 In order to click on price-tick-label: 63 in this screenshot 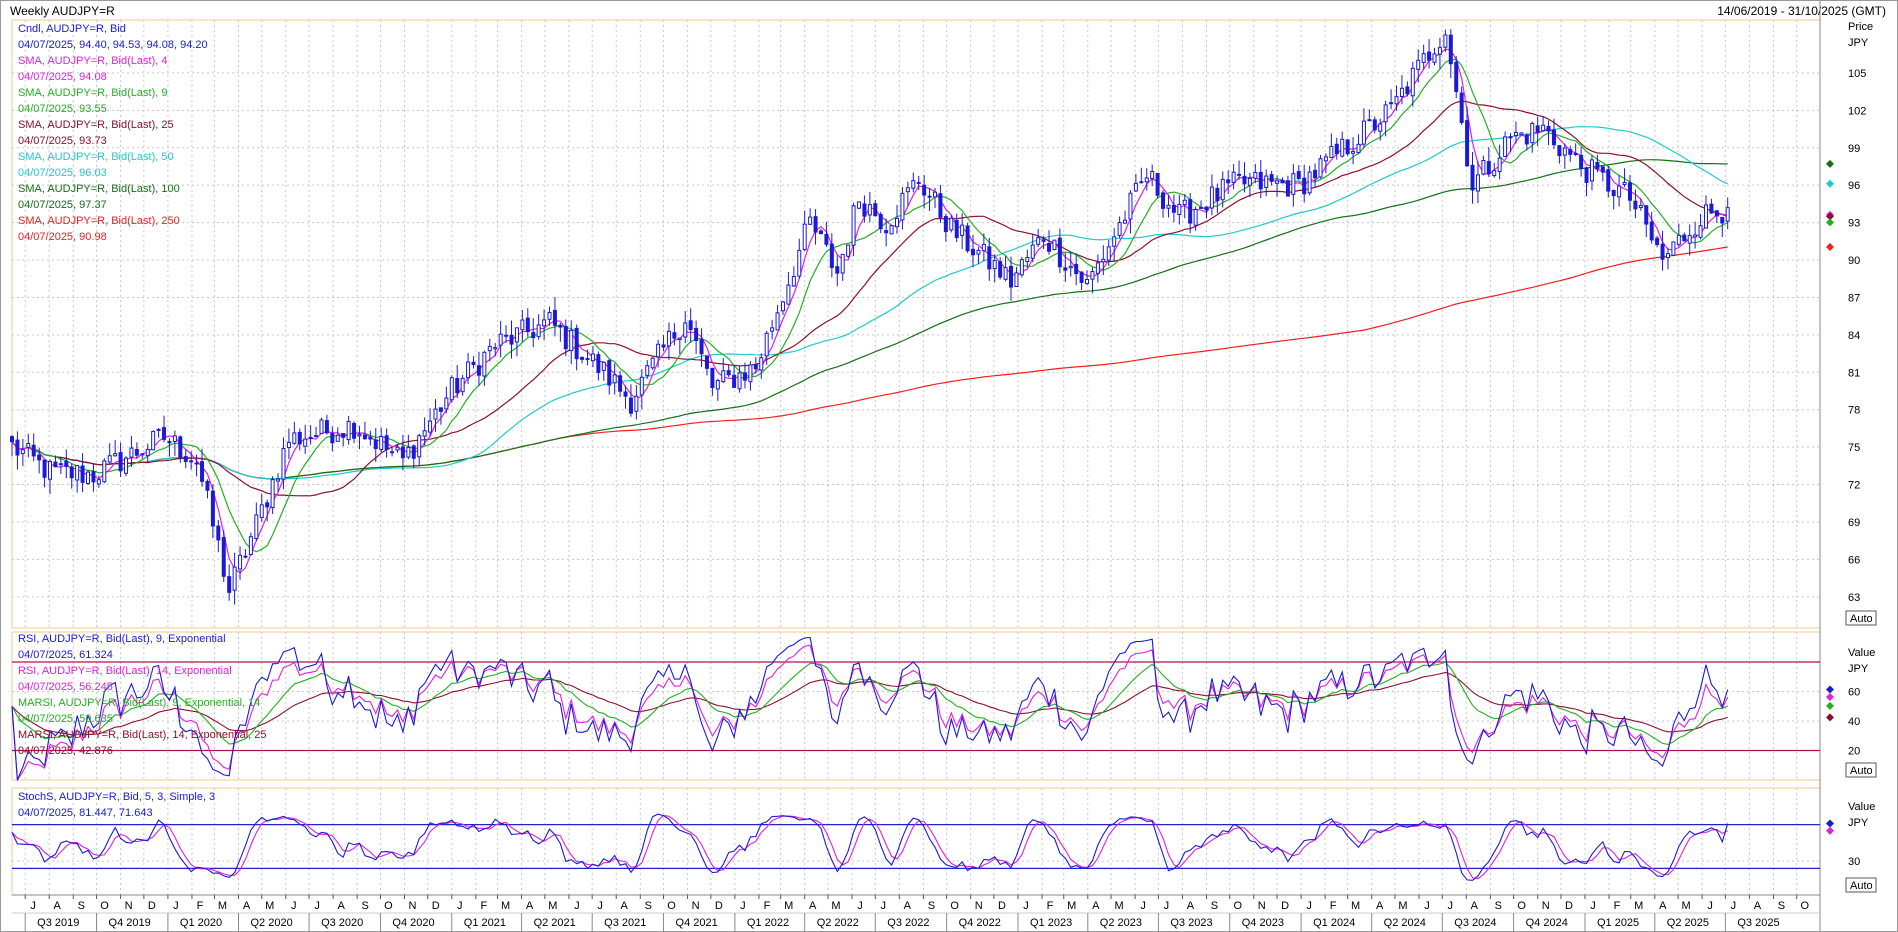, I will do `click(1854, 598)`.